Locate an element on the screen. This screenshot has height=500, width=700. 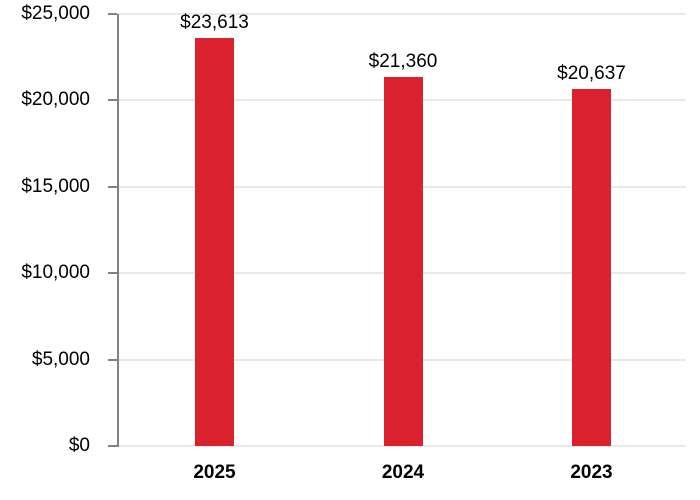
x-axis-label-2025: 2025 is located at coordinates (214, 472).